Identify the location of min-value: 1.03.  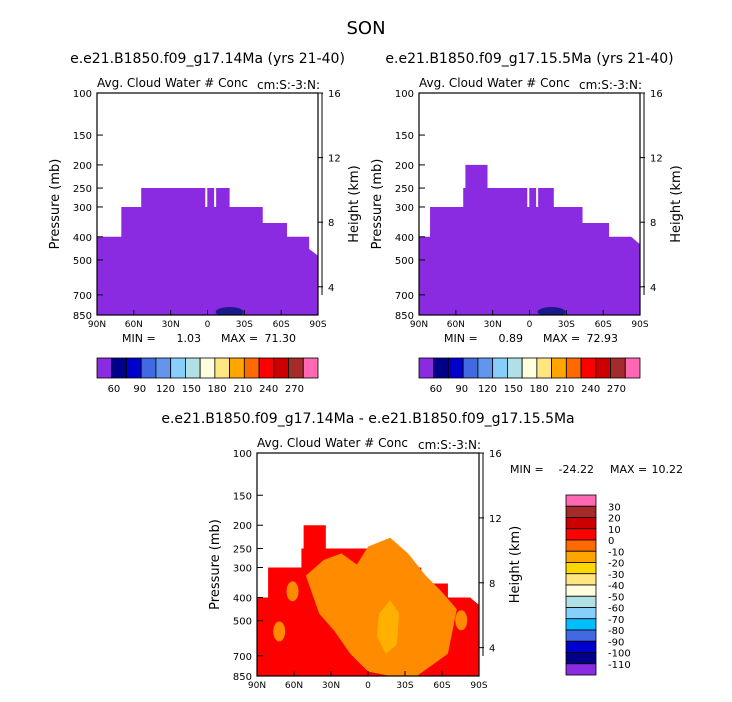
(189, 338).